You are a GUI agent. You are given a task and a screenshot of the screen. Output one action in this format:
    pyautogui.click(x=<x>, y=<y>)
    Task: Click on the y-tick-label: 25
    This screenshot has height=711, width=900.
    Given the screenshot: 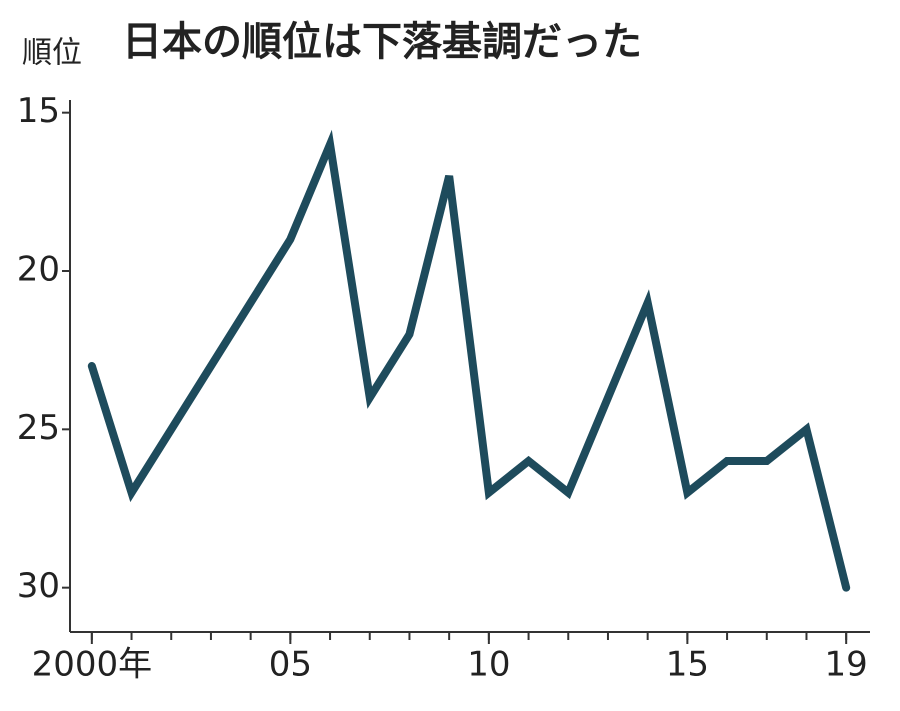 What is the action you would take?
    pyautogui.click(x=38, y=428)
    